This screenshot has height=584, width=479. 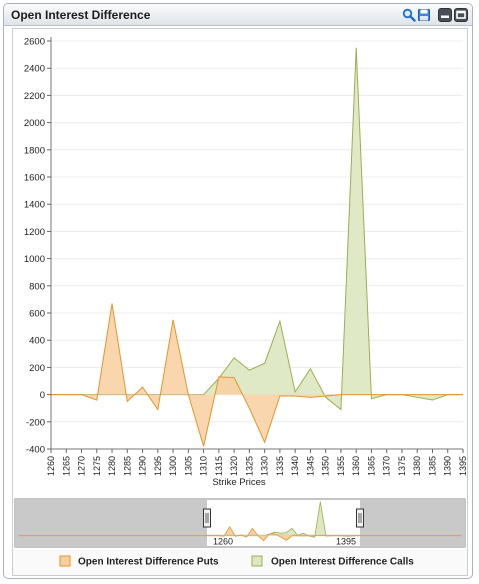 What do you see at coordinates (143, 466) in the screenshot?
I see `x-tick-label: 1290` at bounding box center [143, 466].